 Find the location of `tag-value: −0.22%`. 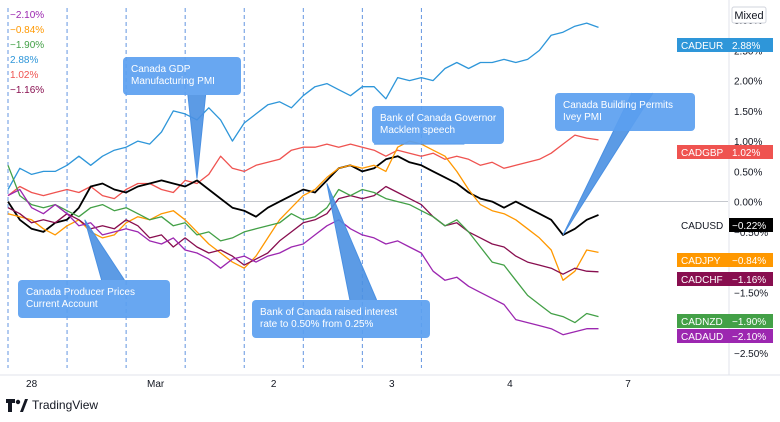

tag-value: −0.22% is located at coordinates (749, 226).